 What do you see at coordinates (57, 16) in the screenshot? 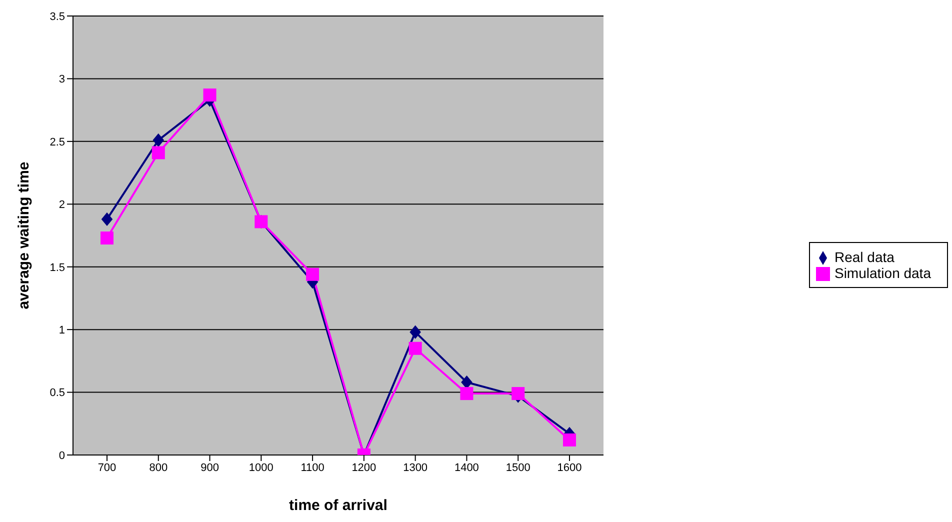
I see `y-tick-label: 3.5` at bounding box center [57, 16].